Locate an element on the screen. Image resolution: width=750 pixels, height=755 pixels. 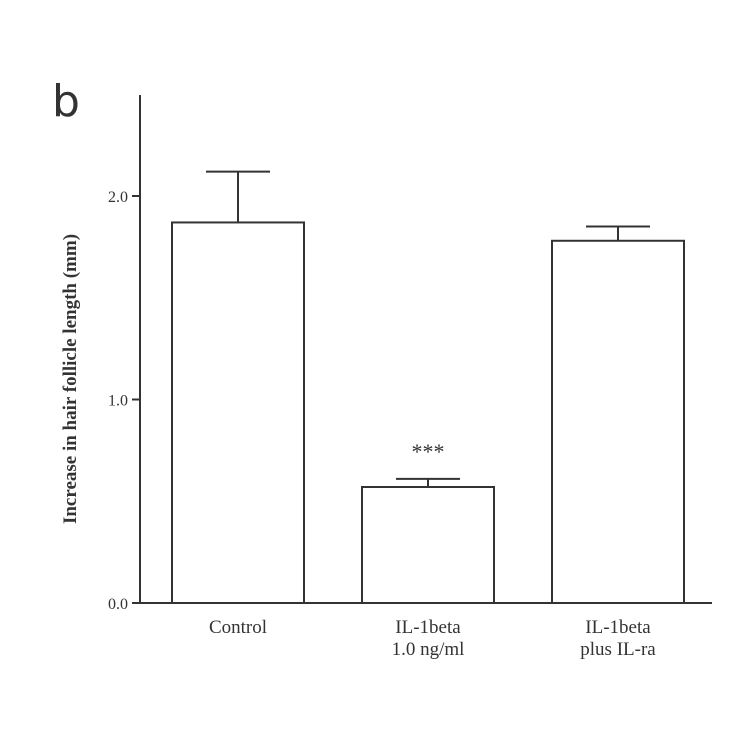
y-tick-label: 0.0 is located at coordinates (118, 604).